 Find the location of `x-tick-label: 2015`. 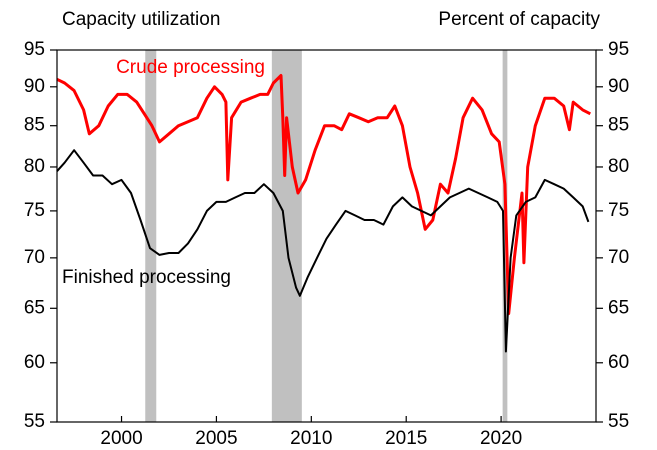

x-tick-label: 2015 is located at coordinates (406, 438).